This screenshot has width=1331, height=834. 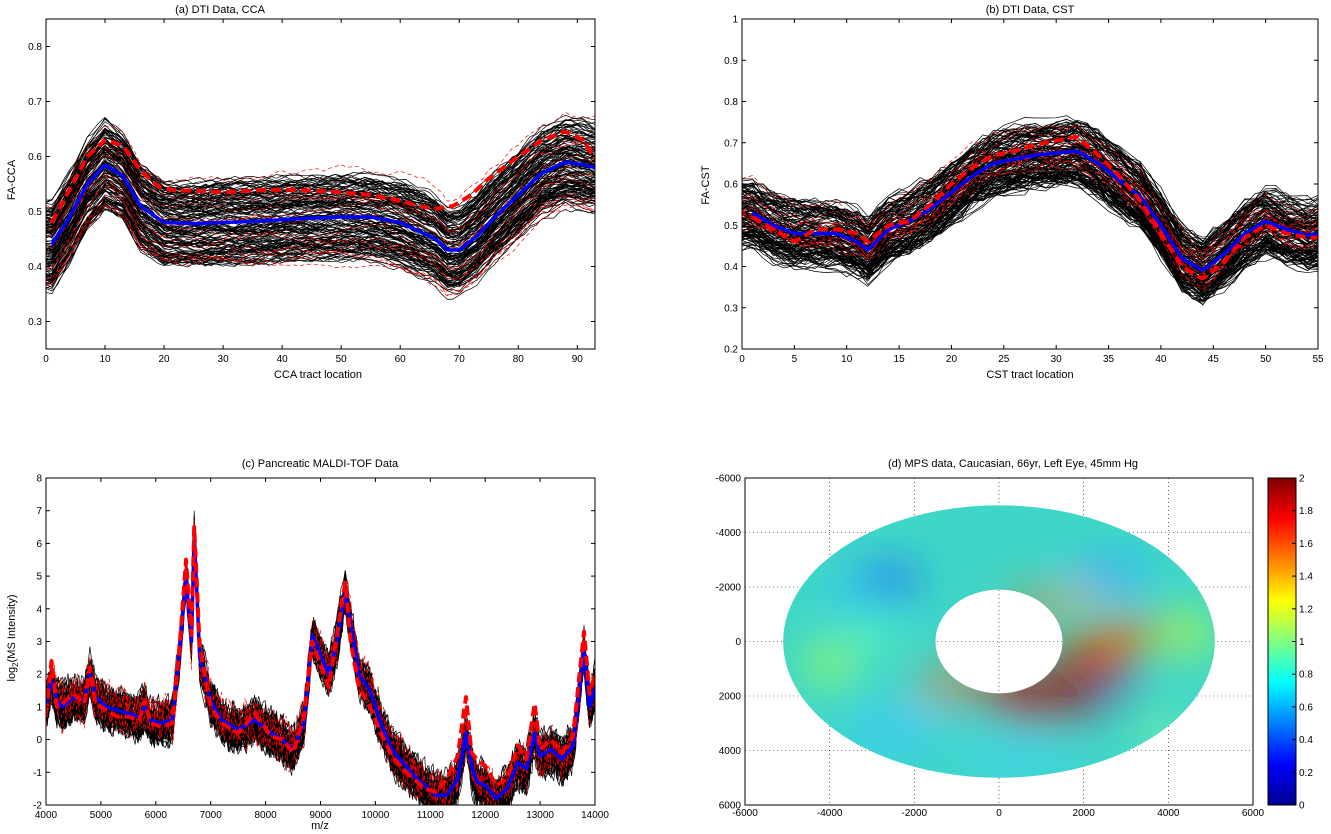 I want to click on y-tick-label: 0.8, so click(x=731, y=102).